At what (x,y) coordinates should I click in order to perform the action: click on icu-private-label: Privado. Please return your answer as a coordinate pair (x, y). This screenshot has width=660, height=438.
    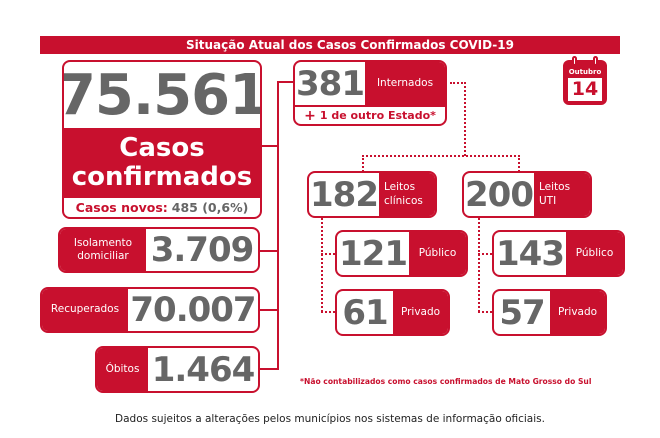
    Looking at the image, I should click on (577, 312).